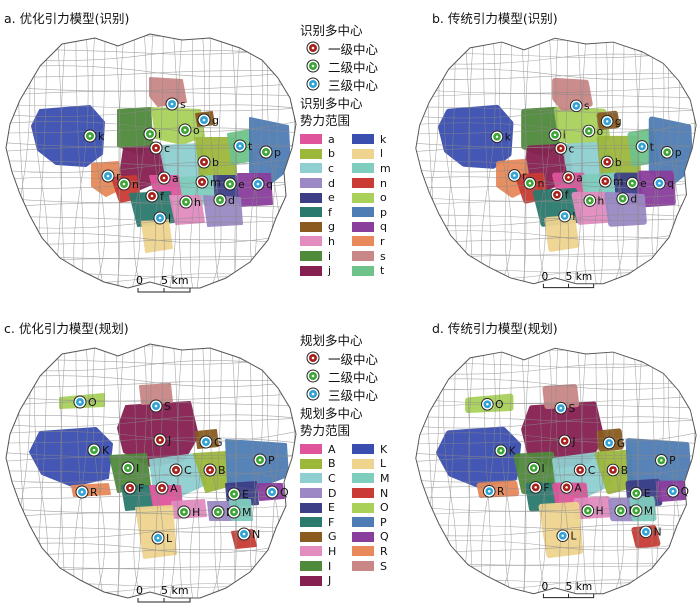 The height and width of the screenshot is (609, 700). Describe the element at coordinates (542, 468) in the screenshot. I see `center-label: I` at that location.